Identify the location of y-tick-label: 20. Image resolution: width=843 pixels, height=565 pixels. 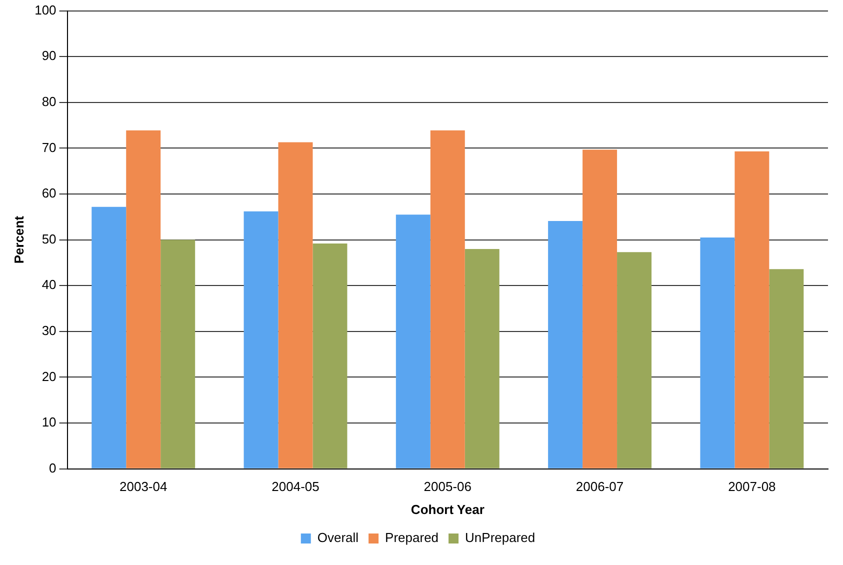
(49, 376).